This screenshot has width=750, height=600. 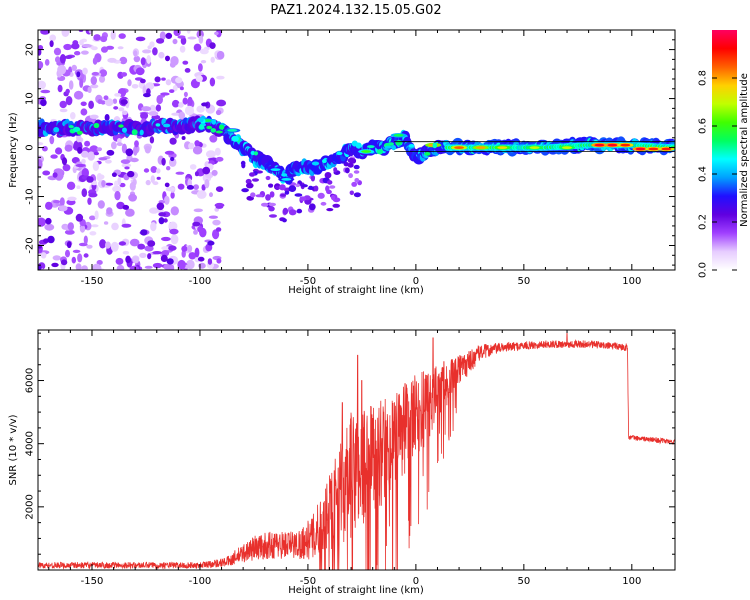 What do you see at coordinates (13, 449) in the screenshot?
I see `snr-y-label: SNR (10 * v/v)` at bounding box center [13, 449].